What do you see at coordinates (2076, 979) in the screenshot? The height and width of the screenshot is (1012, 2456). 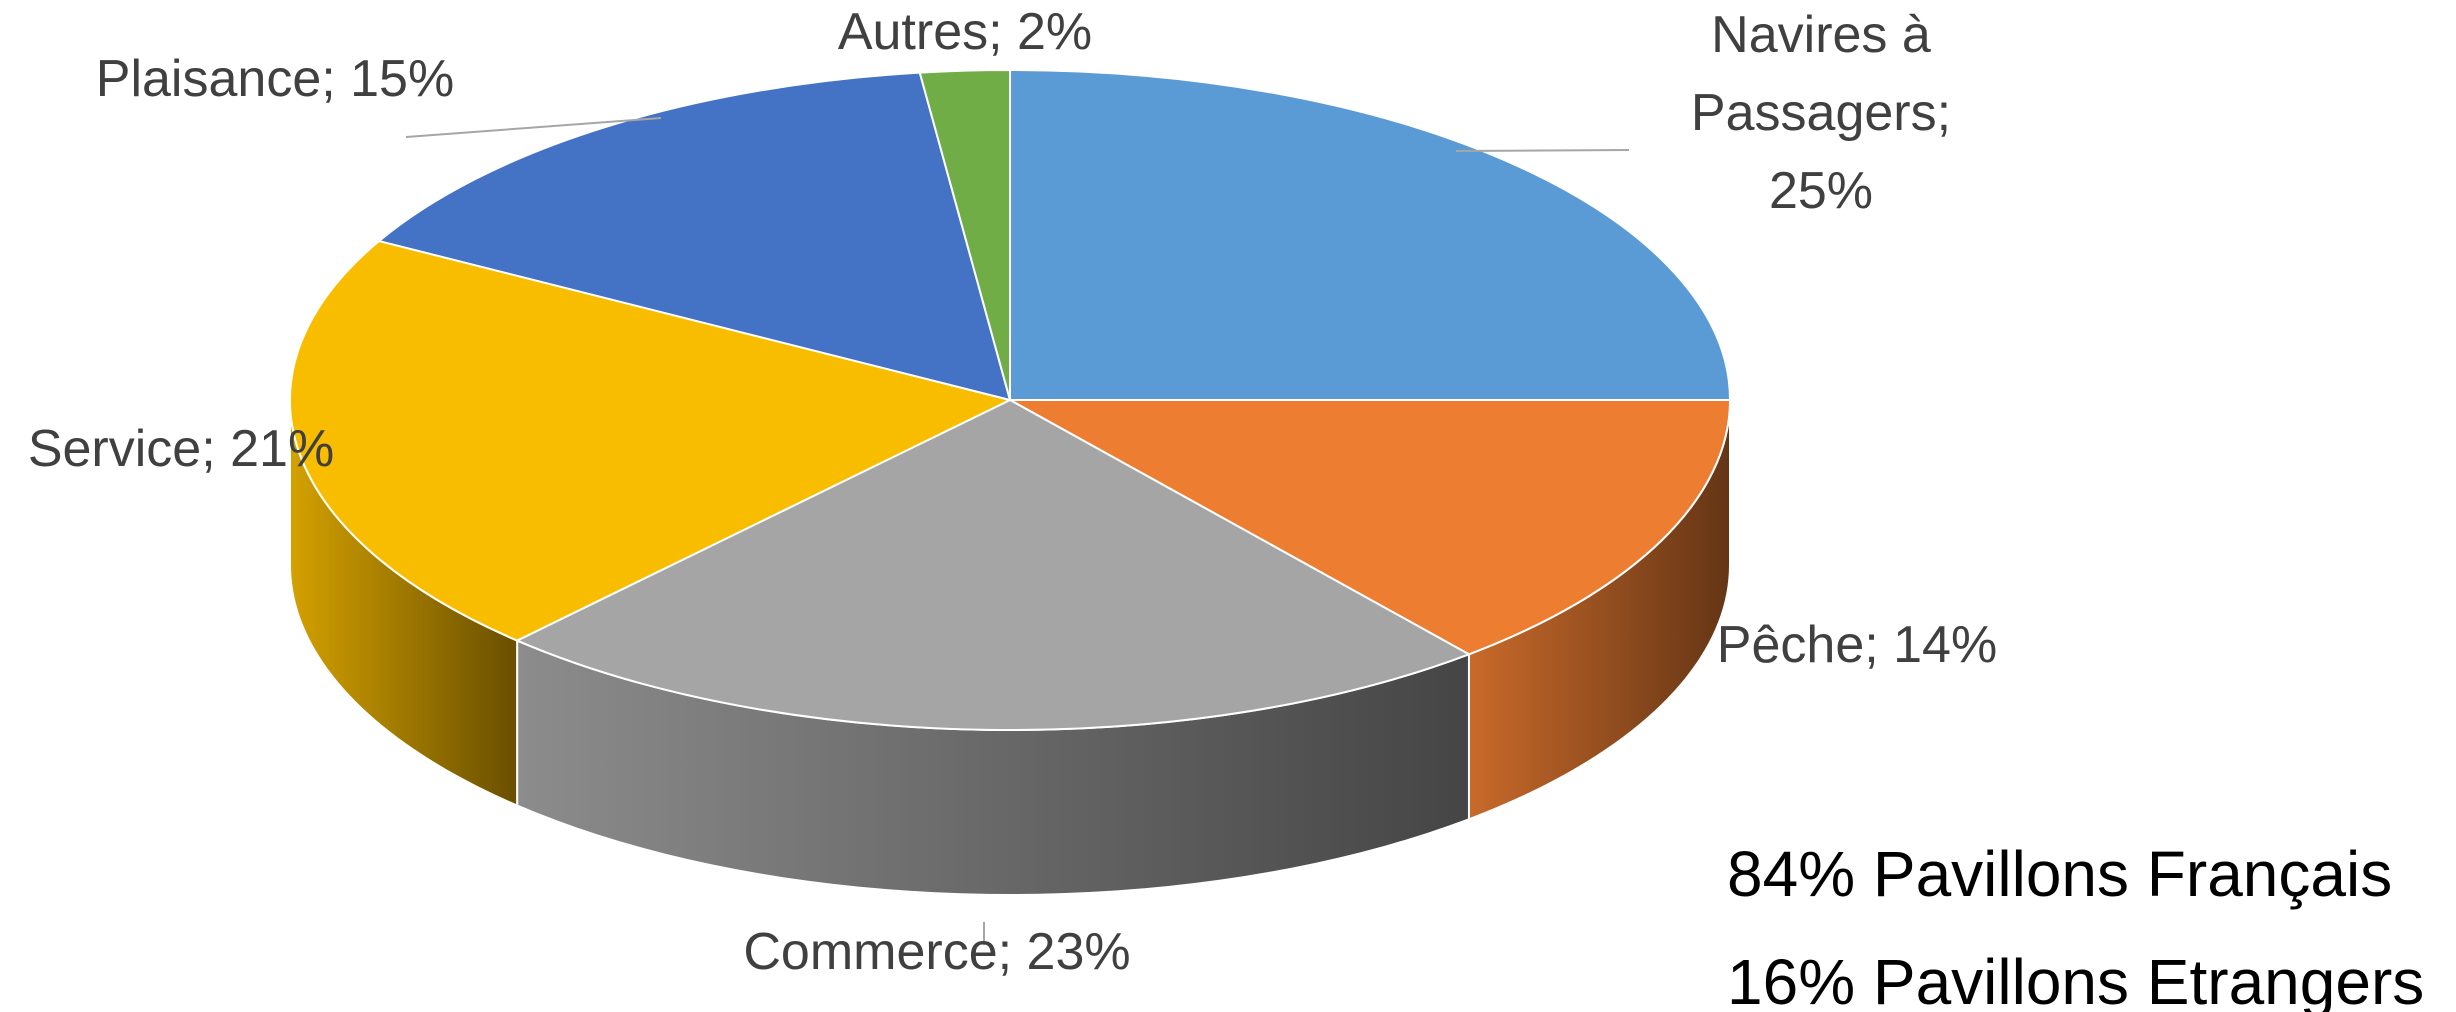 I see `annotation: 16% Pavillons Etrangers` at bounding box center [2076, 979].